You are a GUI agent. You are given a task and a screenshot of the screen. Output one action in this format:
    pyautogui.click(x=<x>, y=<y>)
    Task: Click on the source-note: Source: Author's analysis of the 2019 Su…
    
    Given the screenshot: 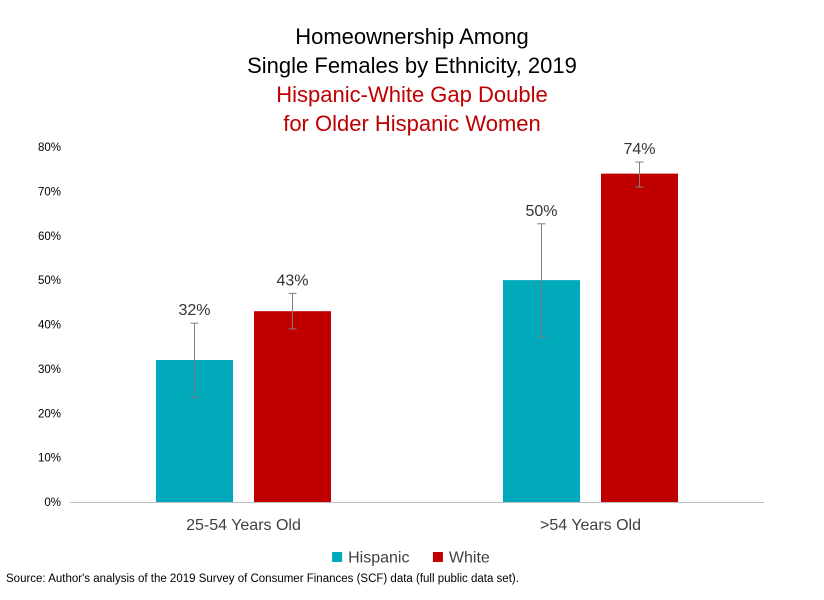 What is the action you would take?
    pyautogui.click(x=262, y=579)
    